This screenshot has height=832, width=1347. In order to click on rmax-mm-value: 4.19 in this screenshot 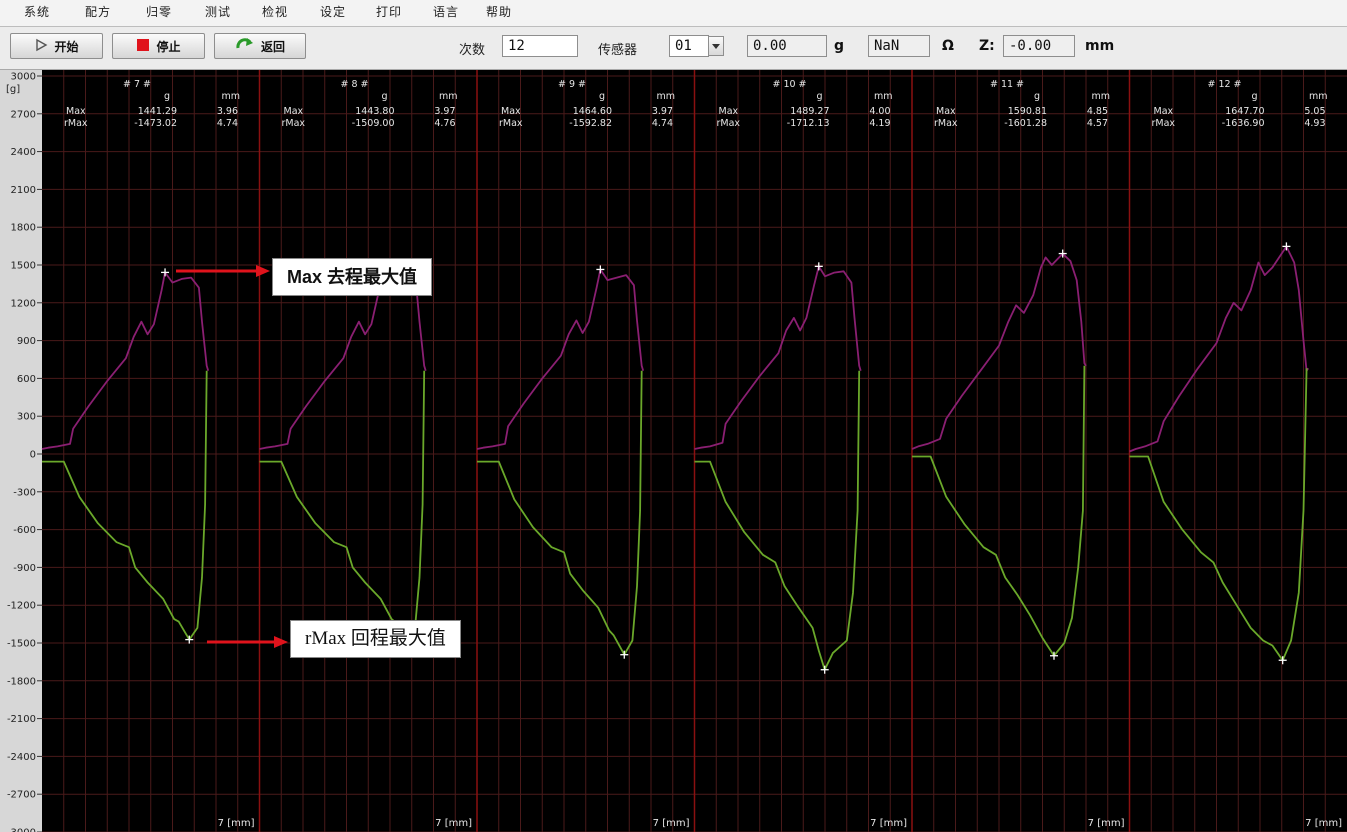, I will do `click(879, 123)`.